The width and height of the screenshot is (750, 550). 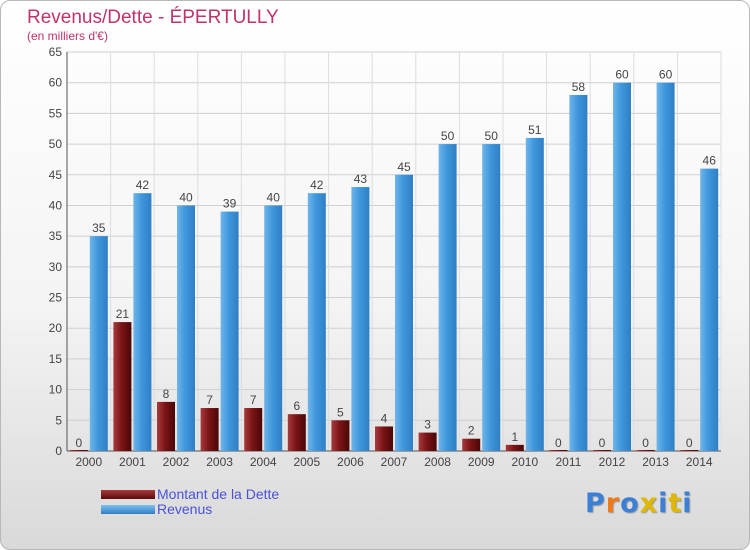 I want to click on data-label-dette-2005: 6, so click(x=296, y=406).